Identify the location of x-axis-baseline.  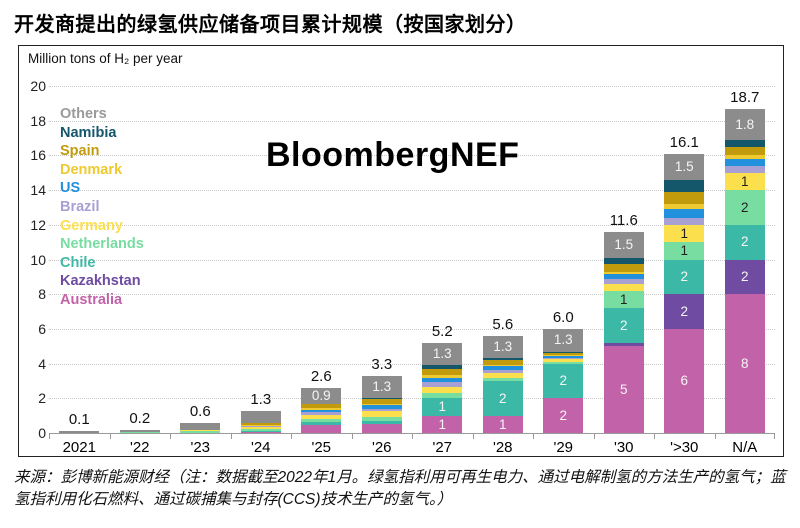
(412, 433).